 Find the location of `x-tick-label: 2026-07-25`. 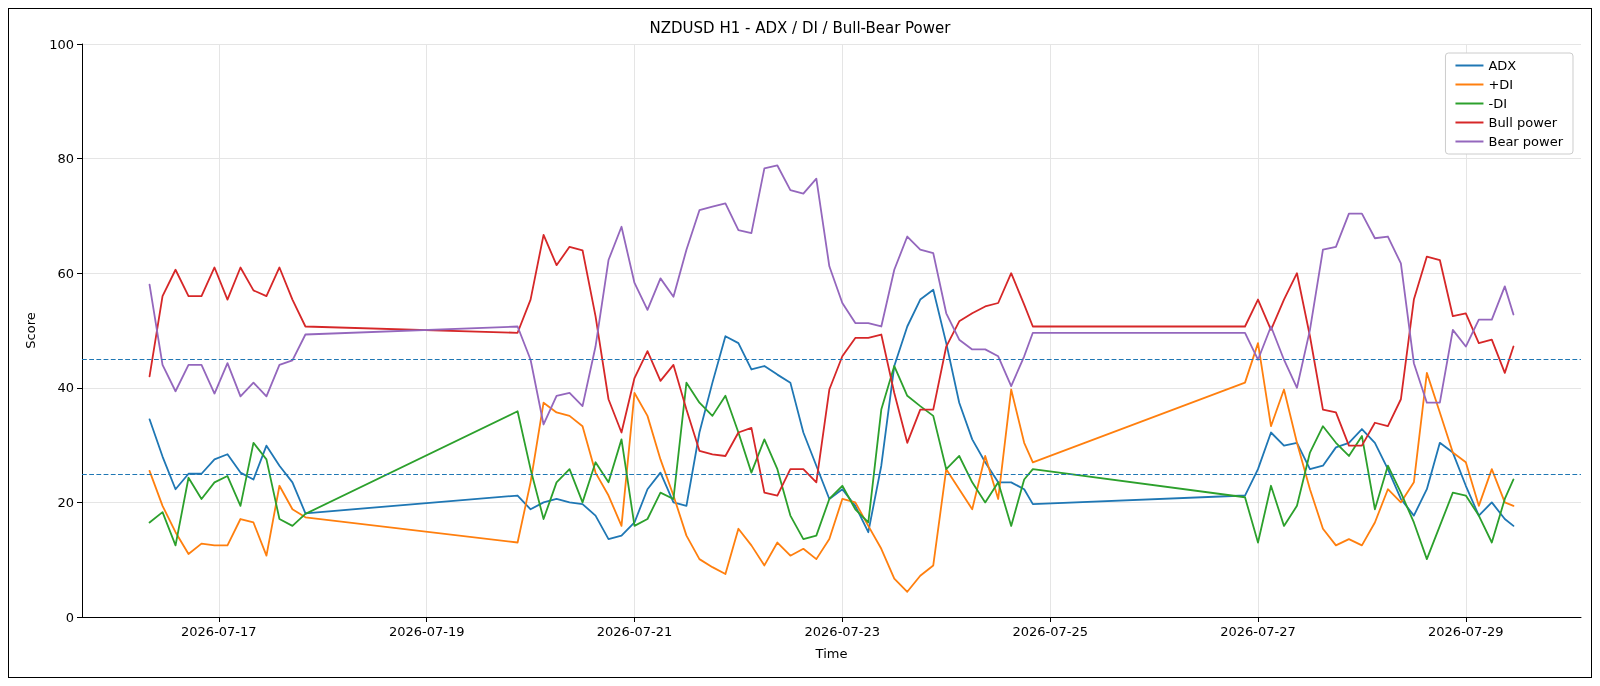

x-tick-label: 2026-07-25 is located at coordinates (1050, 631).